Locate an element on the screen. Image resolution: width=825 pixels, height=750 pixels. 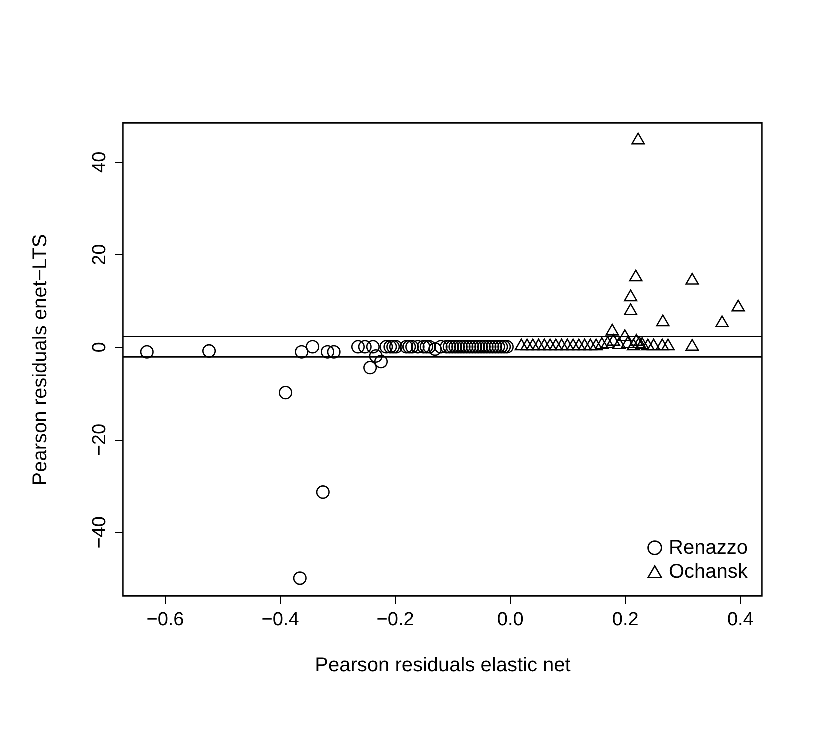
y-tick-label: 40 is located at coordinates (100, 162).